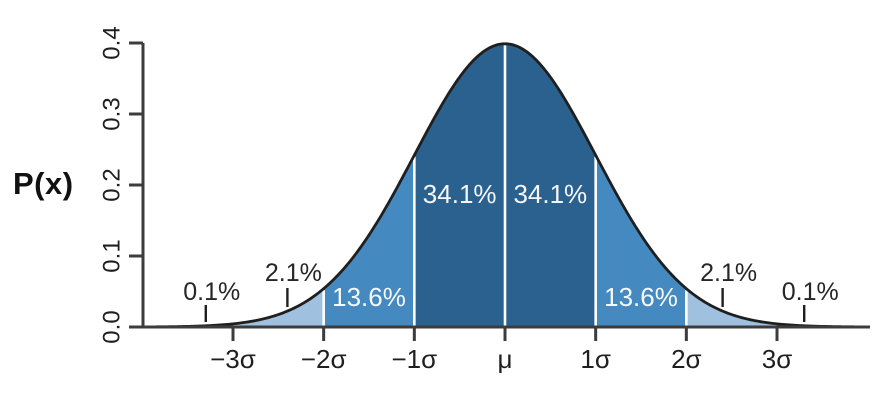  I want to click on x-tick-label: −1σ, so click(414, 359).